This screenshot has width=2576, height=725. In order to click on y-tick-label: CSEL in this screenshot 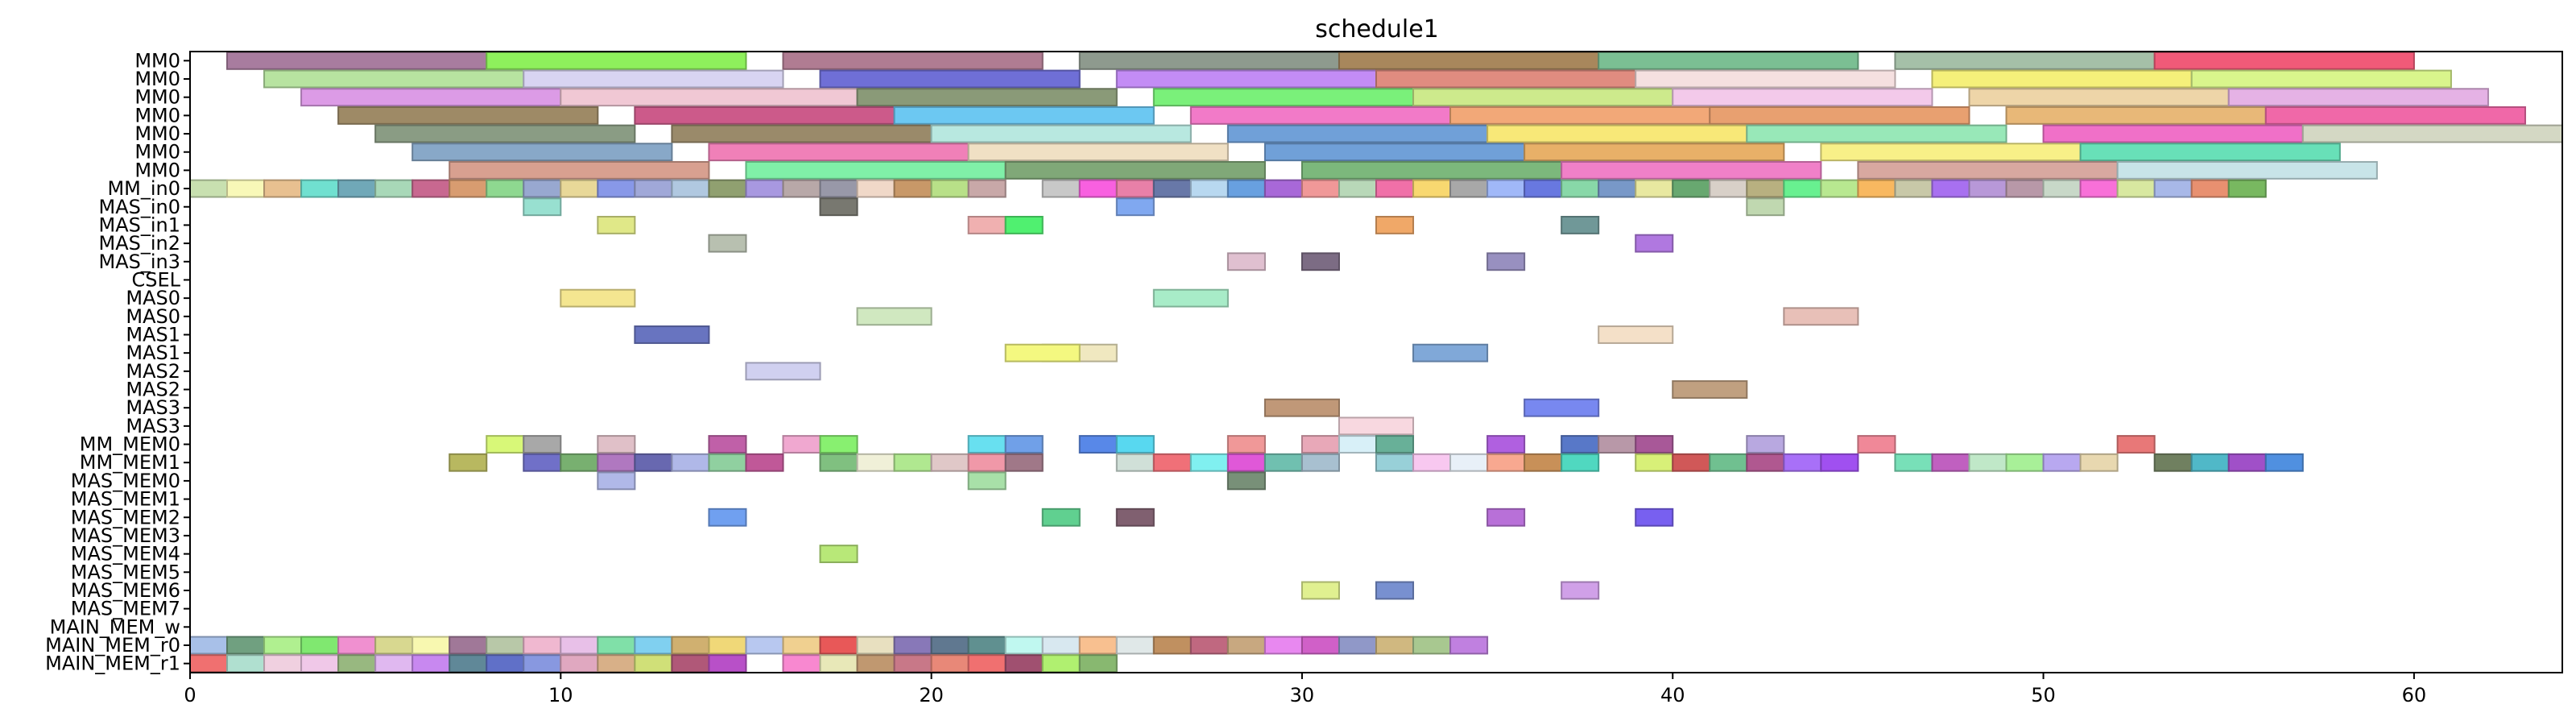, I will do `click(156, 279)`.